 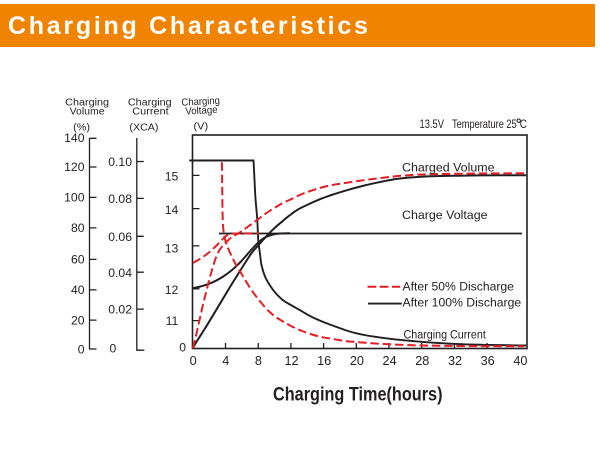 What do you see at coordinates (120, 273) in the screenshot?
I see `svg-text: 0.04` at bounding box center [120, 273].